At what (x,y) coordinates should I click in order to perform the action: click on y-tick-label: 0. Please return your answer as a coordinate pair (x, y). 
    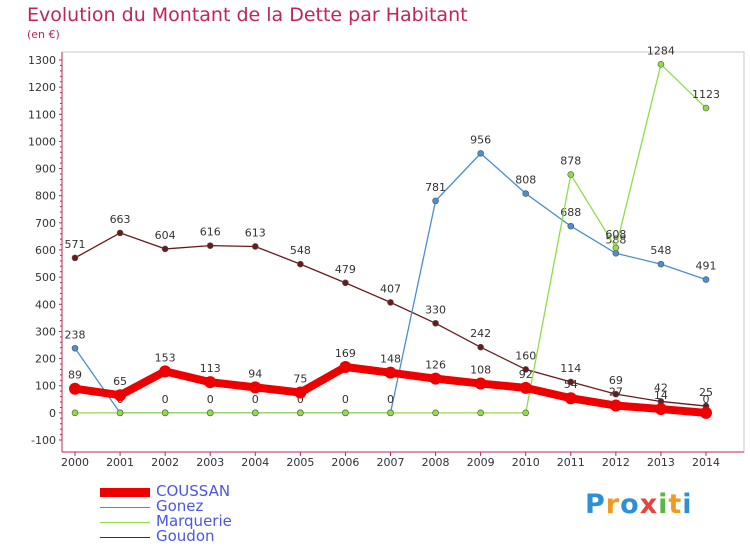
    Looking at the image, I should click on (52, 413).